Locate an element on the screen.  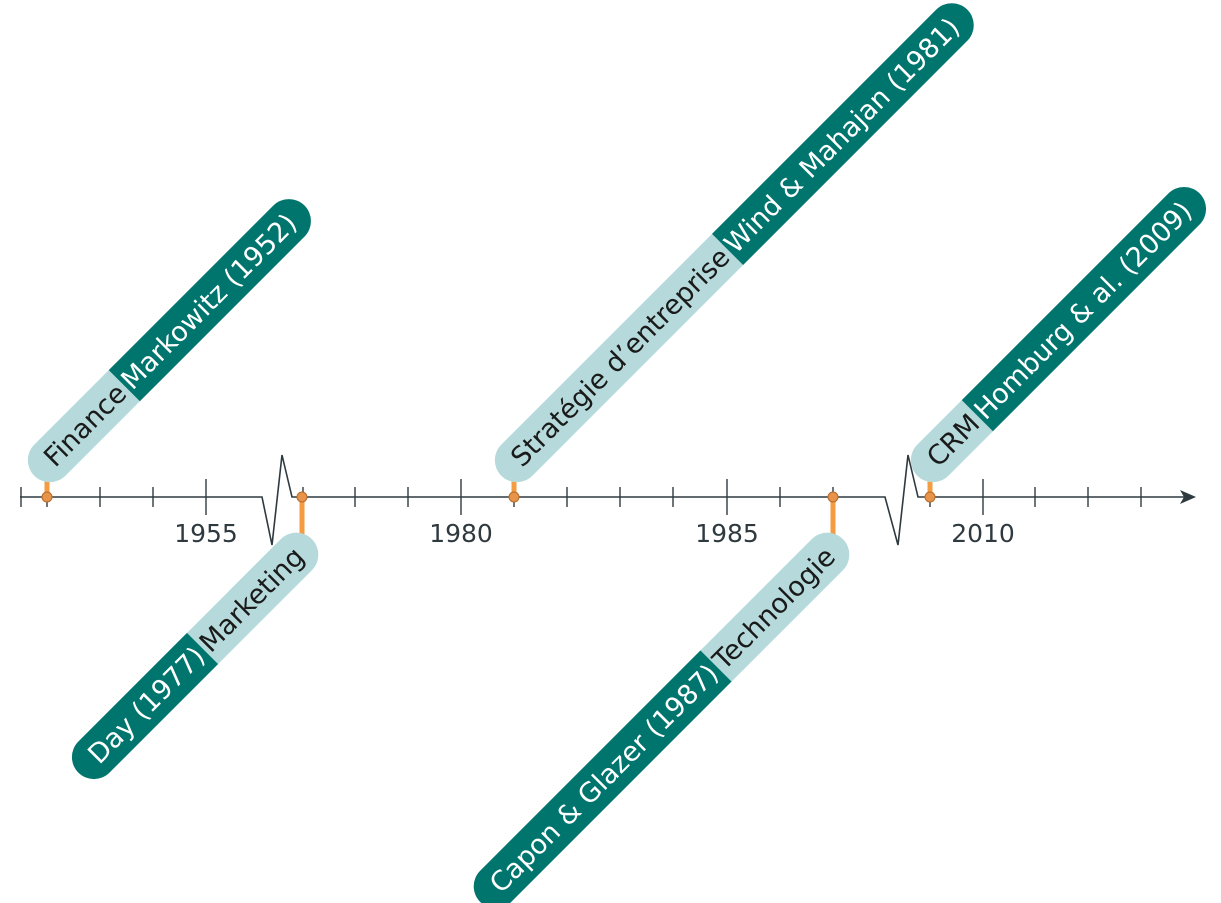
timeline-ticks is located at coordinates (581, 497).